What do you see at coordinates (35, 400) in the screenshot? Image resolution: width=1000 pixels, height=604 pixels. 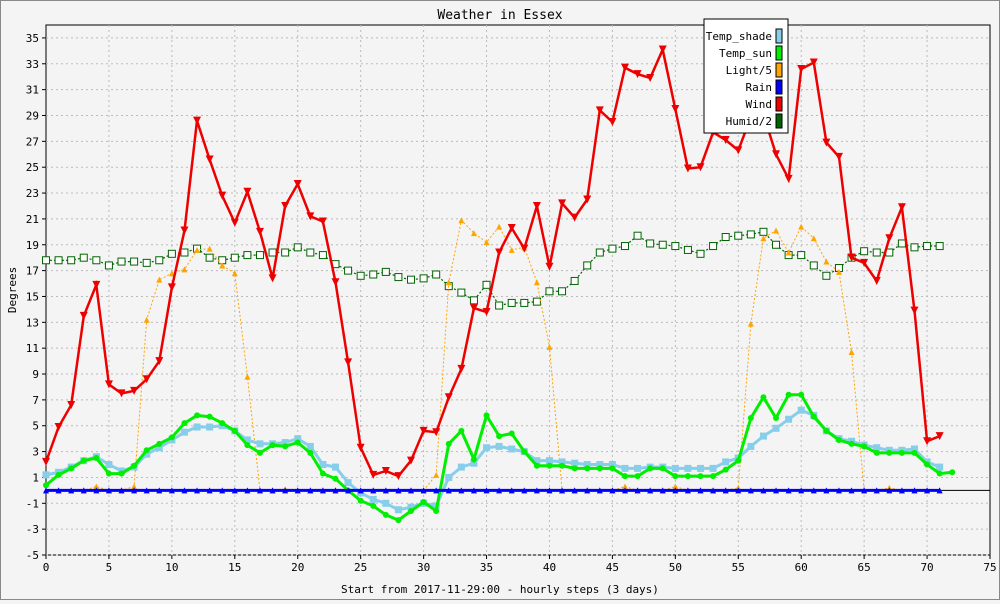 I see `y-tick-label: 7` at bounding box center [35, 400].